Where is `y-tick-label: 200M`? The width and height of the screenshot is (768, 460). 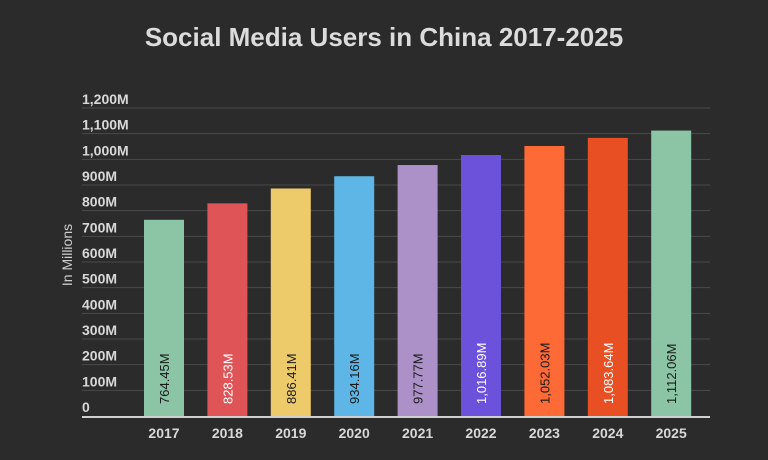 y-tick-label: 200M is located at coordinates (99, 356).